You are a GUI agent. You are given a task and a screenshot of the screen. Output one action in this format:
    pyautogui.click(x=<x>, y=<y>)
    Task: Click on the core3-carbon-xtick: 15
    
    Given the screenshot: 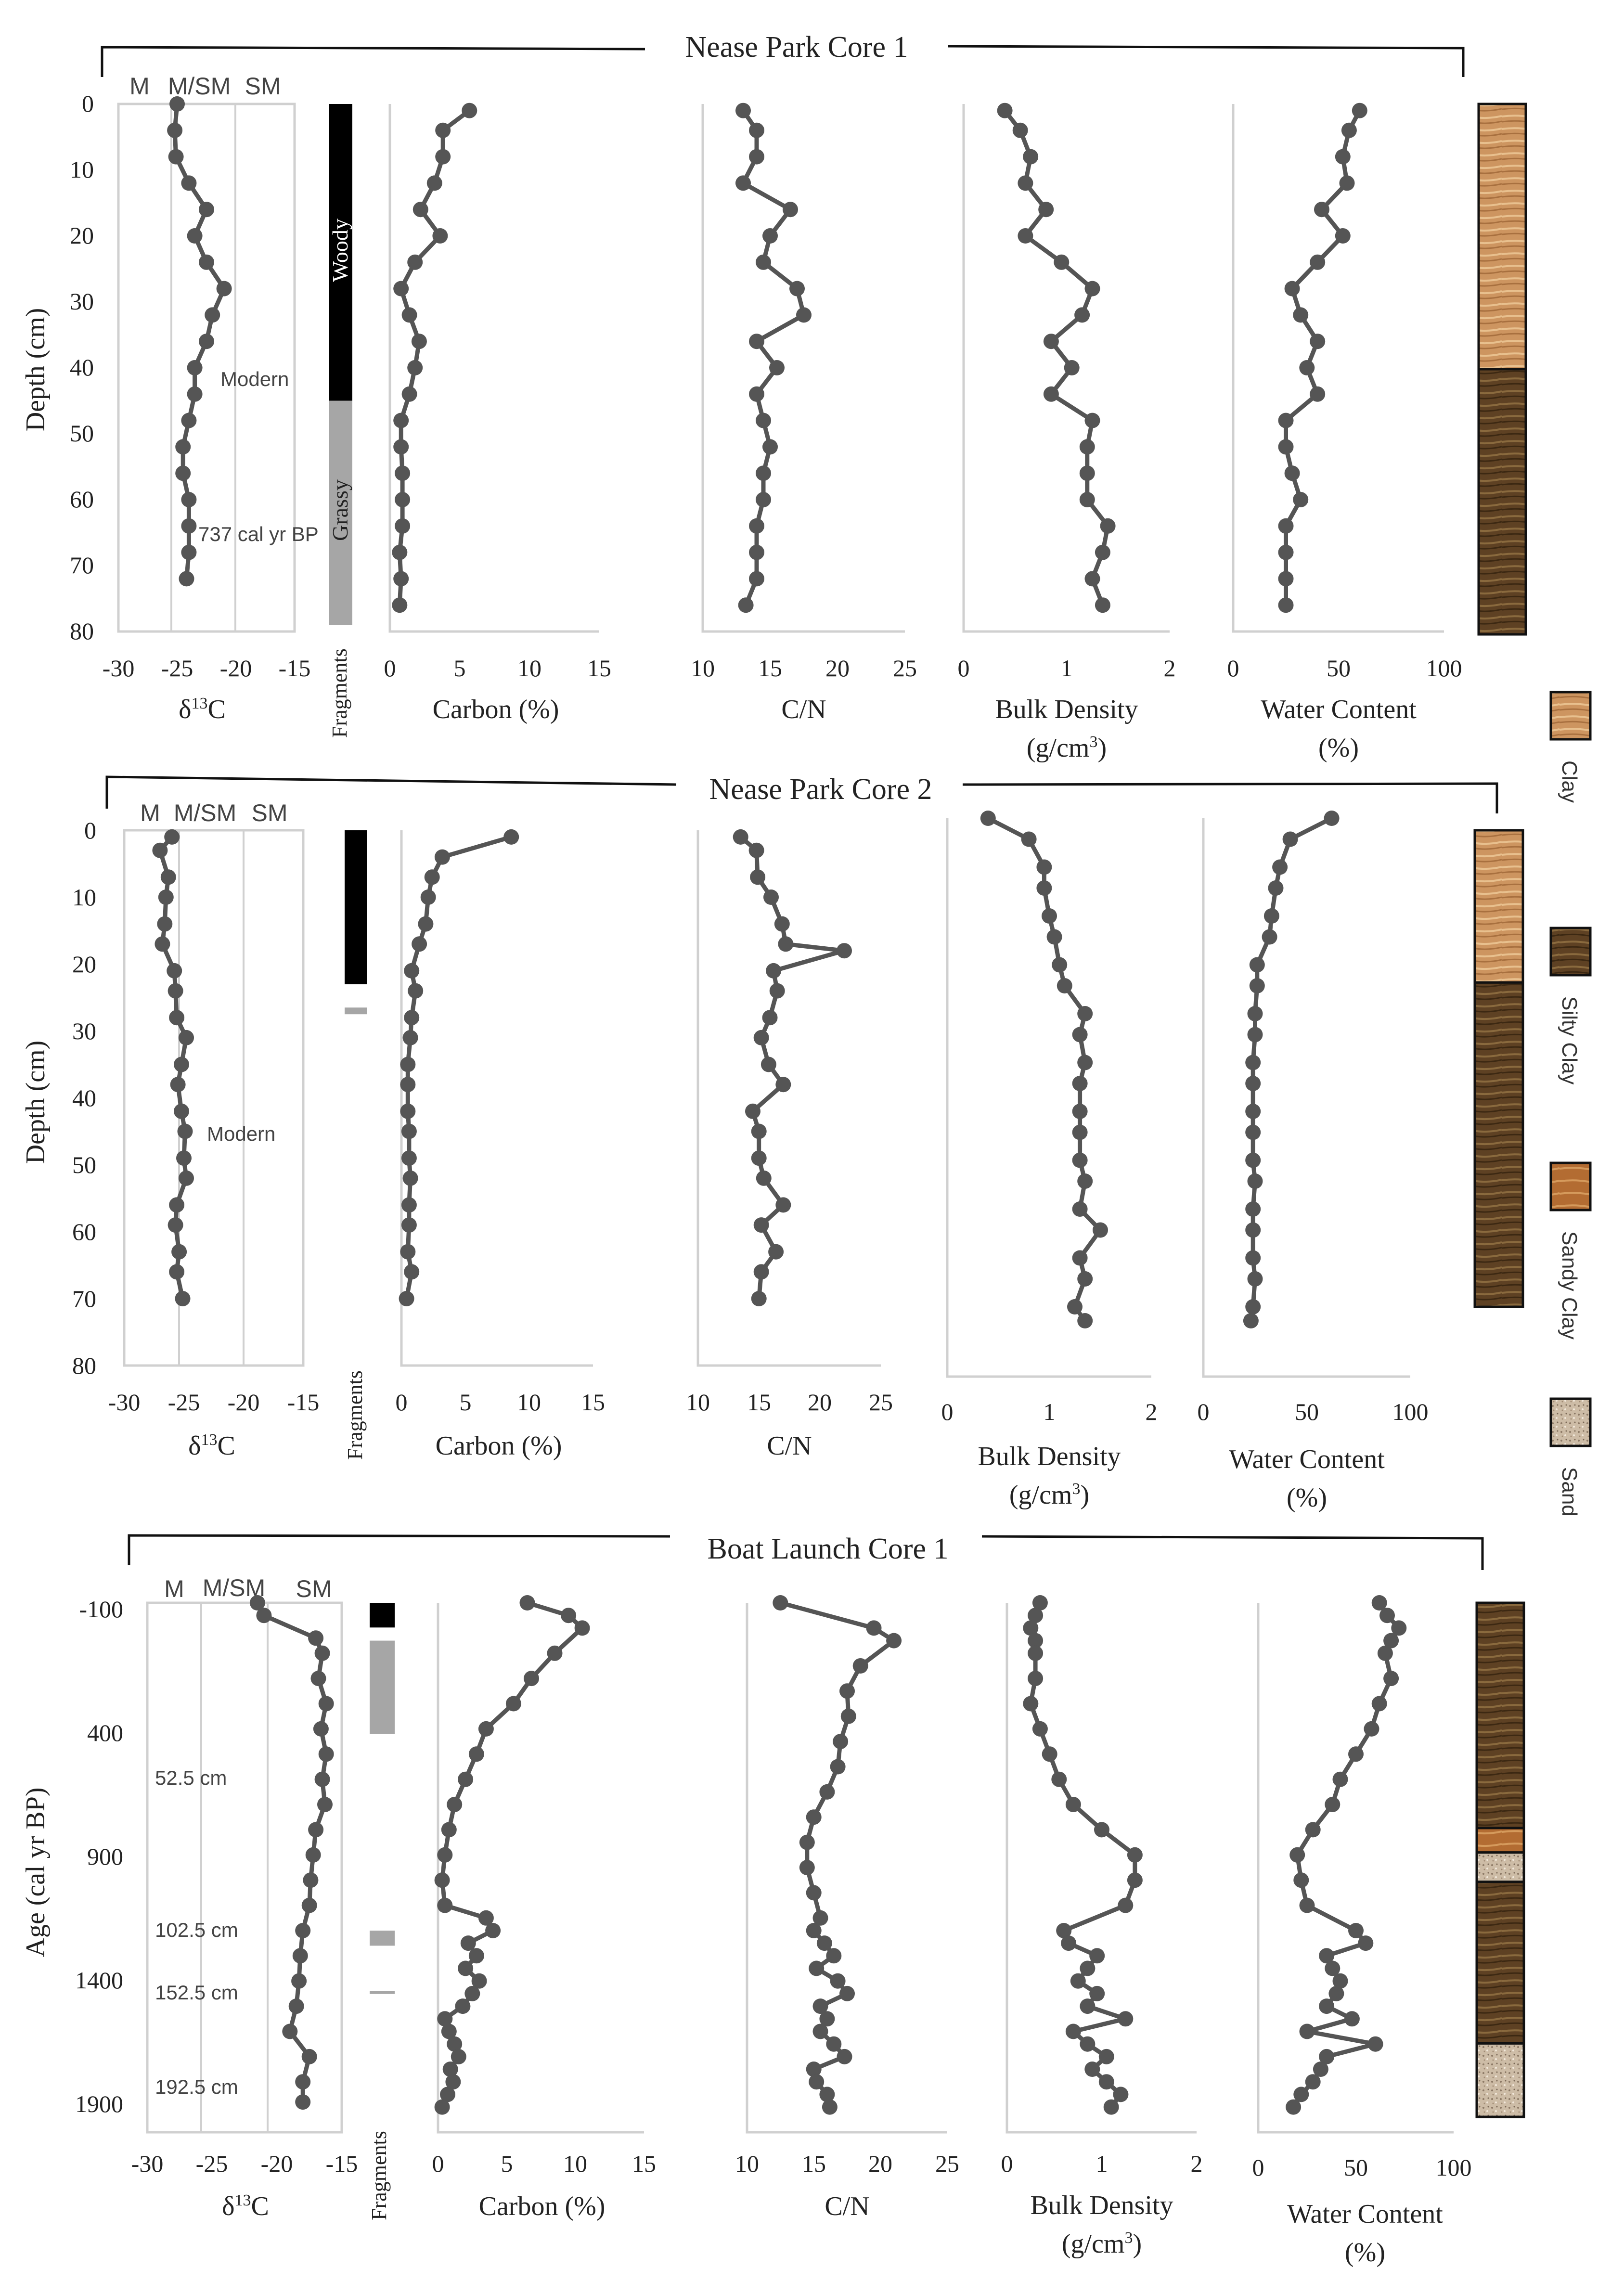 What is the action you would take?
    pyautogui.click(x=644, y=2163)
    